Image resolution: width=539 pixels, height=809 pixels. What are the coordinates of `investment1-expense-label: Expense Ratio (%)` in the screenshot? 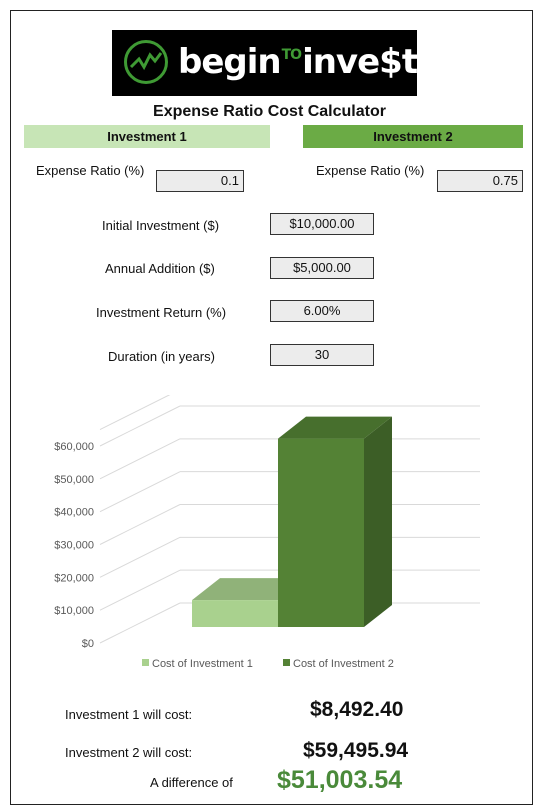 It's located at (90, 170).